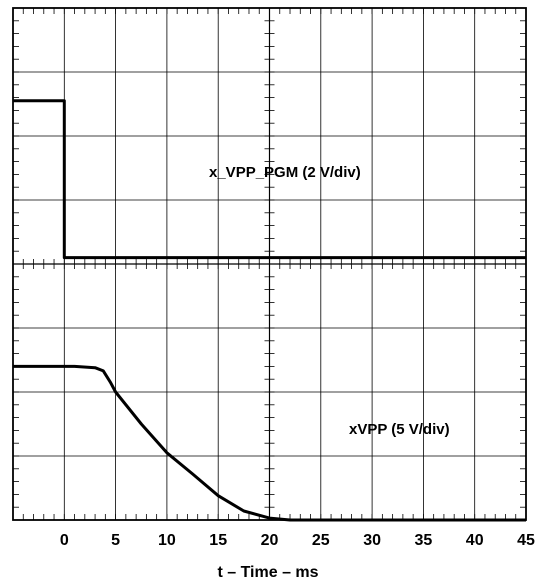  What do you see at coordinates (399, 429) in the screenshot?
I see `series-label-xvpp: xVPP (5 V/div)` at bounding box center [399, 429].